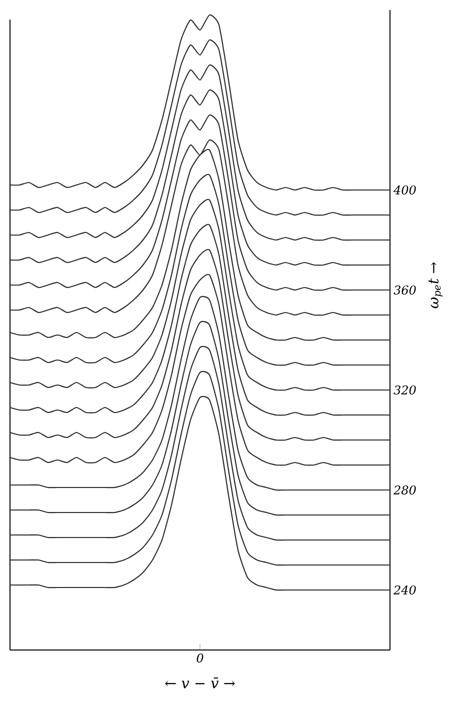  What do you see at coordinates (404, 590) in the screenshot?
I see `y-tick-label: 240` at bounding box center [404, 590].